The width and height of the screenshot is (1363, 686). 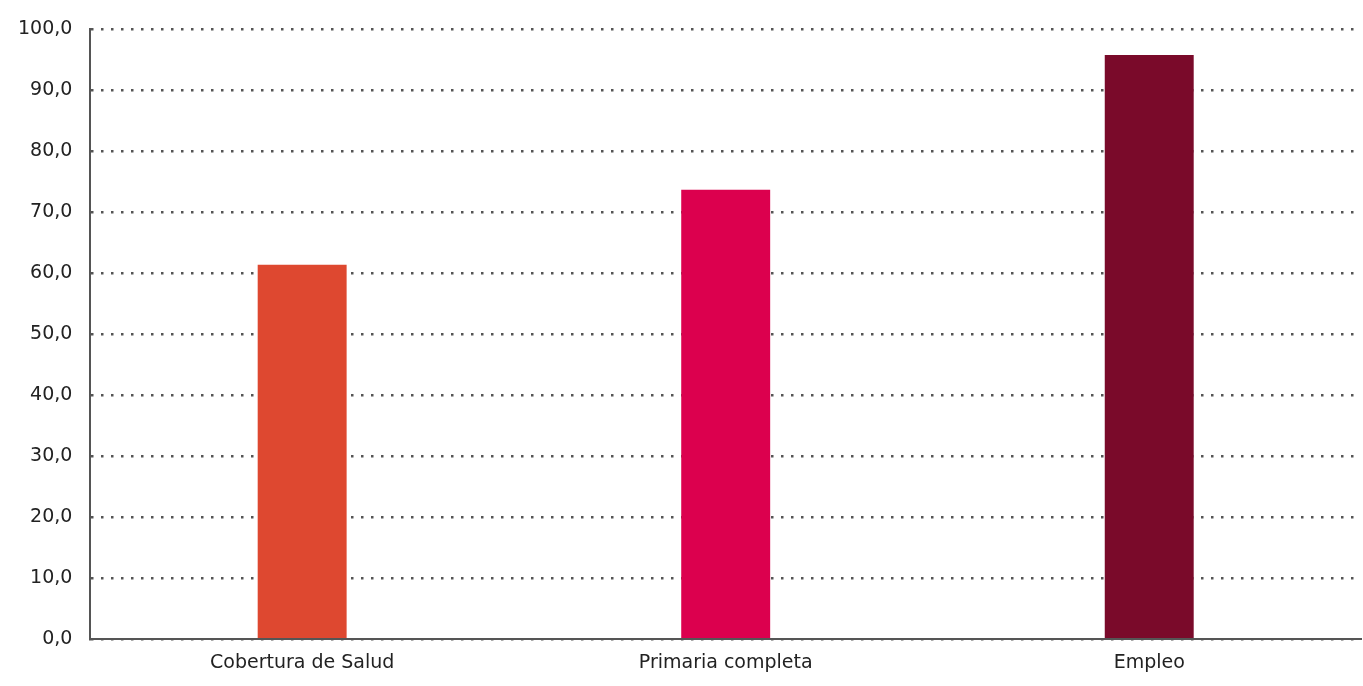 What do you see at coordinates (51, 88) in the screenshot?
I see `y-tick-label: 90,0` at bounding box center [51, 88].